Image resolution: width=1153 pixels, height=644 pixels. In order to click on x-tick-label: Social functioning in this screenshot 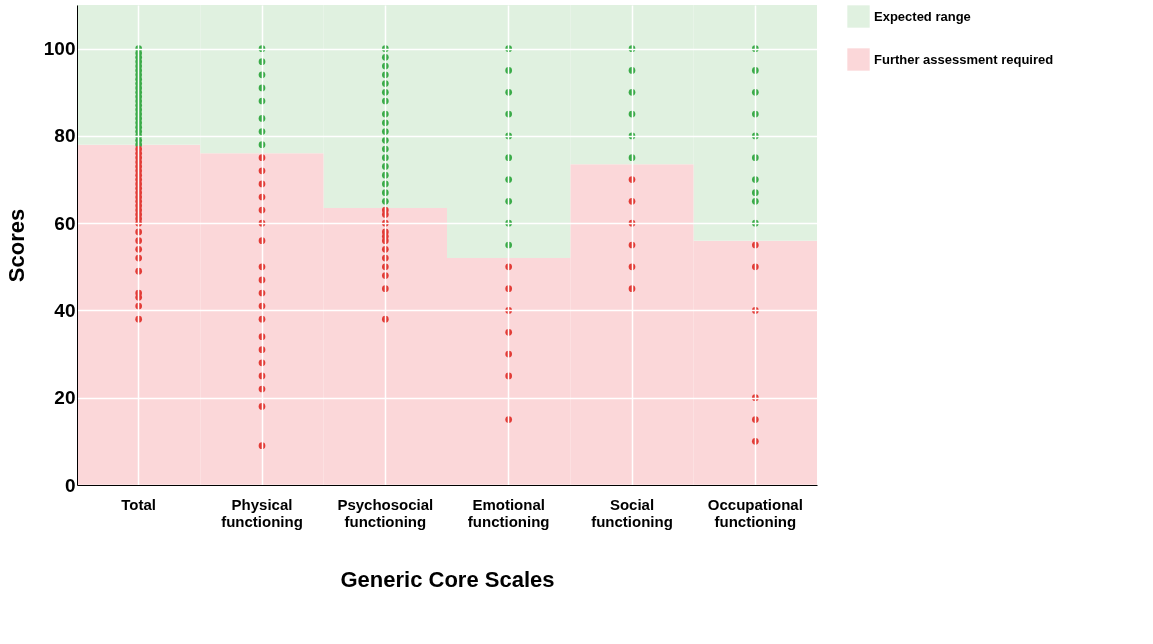, I will do `click(632, 512)`.